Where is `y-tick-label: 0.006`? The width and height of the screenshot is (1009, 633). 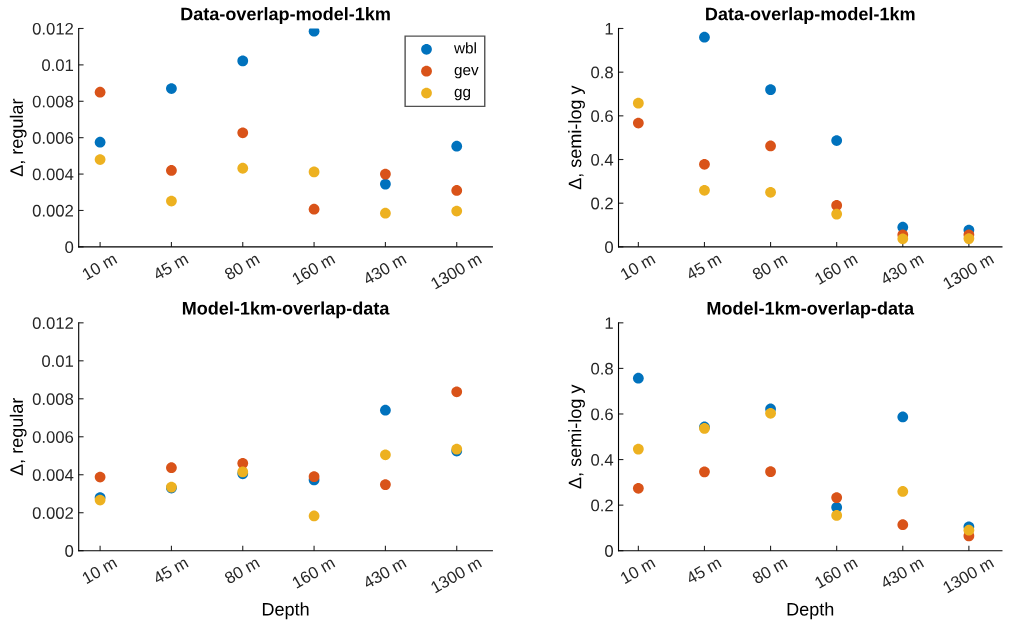 y-tick-label: 0.006 is located at coordinates (53, 437).